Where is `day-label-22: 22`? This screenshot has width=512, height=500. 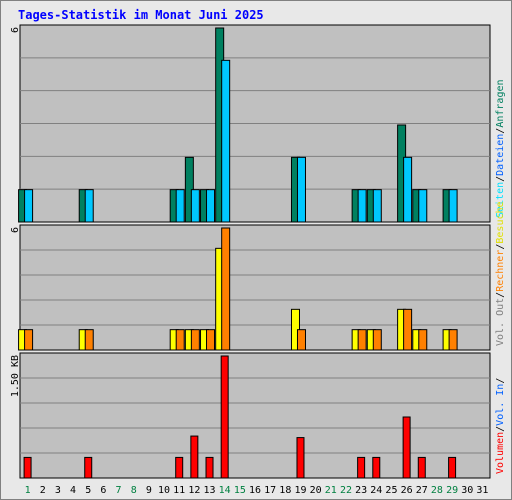 day-label-22: 22 is located at coordinates (346, 490).